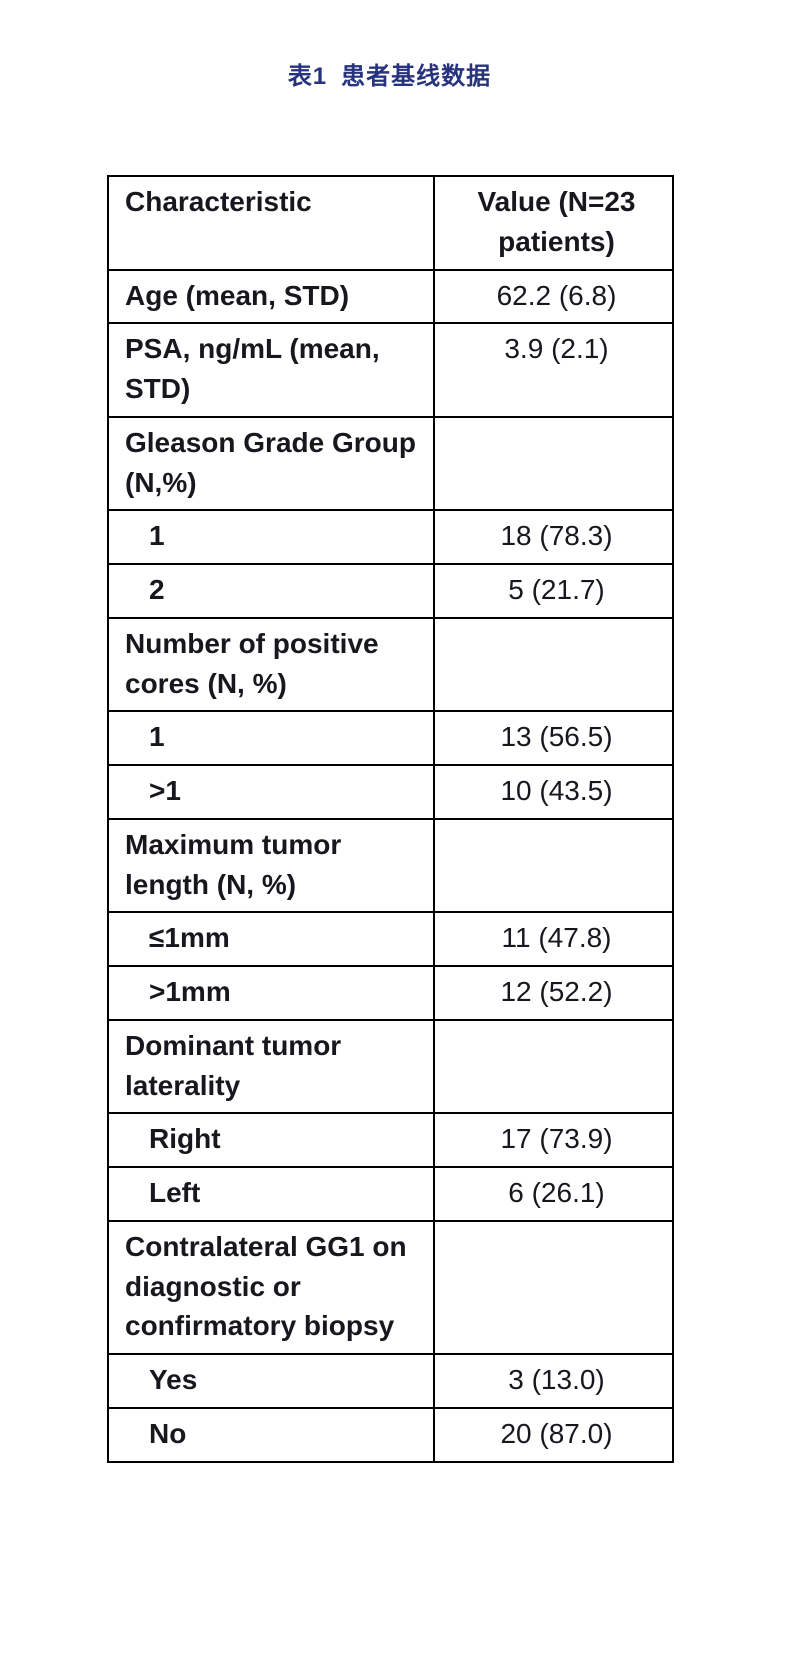 This screenshot has width=800, height=1668. I want to click on characteristic-cell: PSA, ng/mL (mean, STD), so click(271, 370).